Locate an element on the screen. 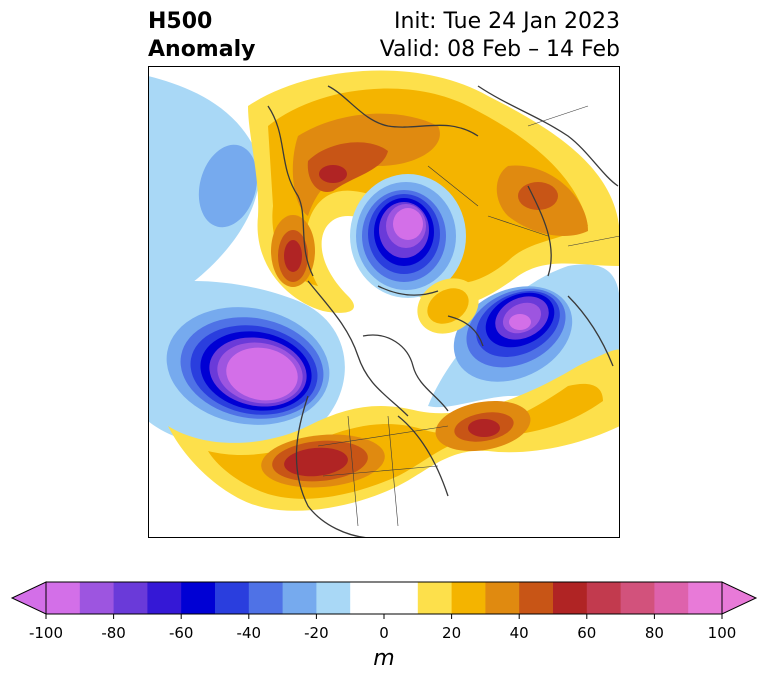 The image size is (768, 684). colorbar-tick-label: 60 is located at coordinates (587, 633).